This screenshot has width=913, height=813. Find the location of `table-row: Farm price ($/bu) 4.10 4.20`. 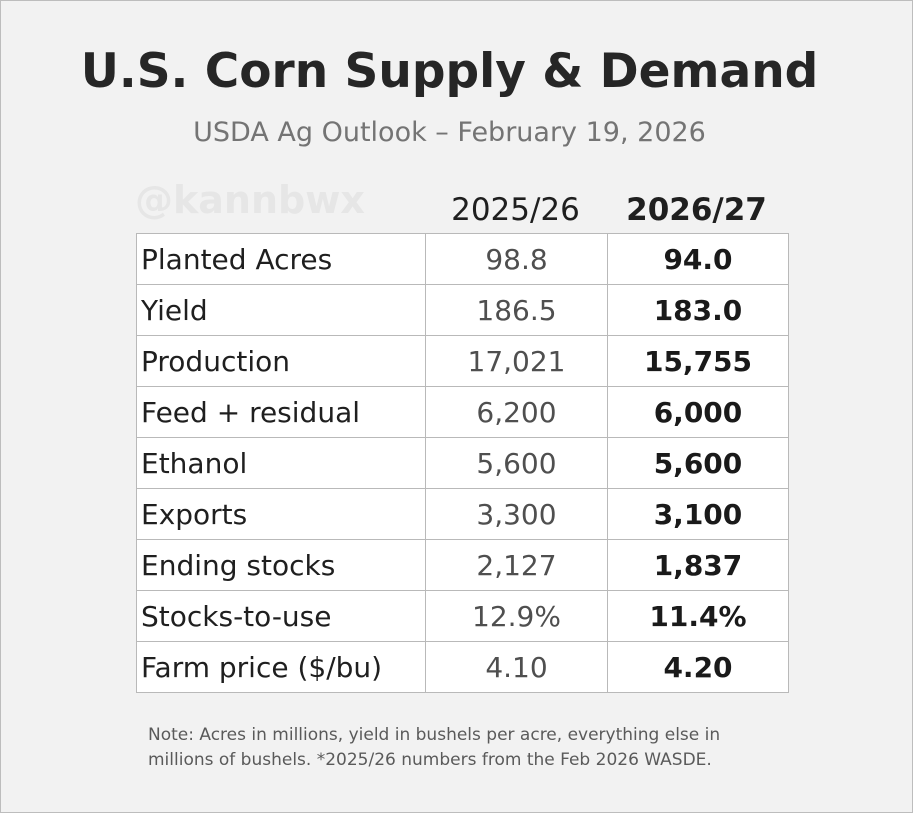

table-row: Farm price ($/bu) 4.10 4.20 is located at coordinates (462, 667).